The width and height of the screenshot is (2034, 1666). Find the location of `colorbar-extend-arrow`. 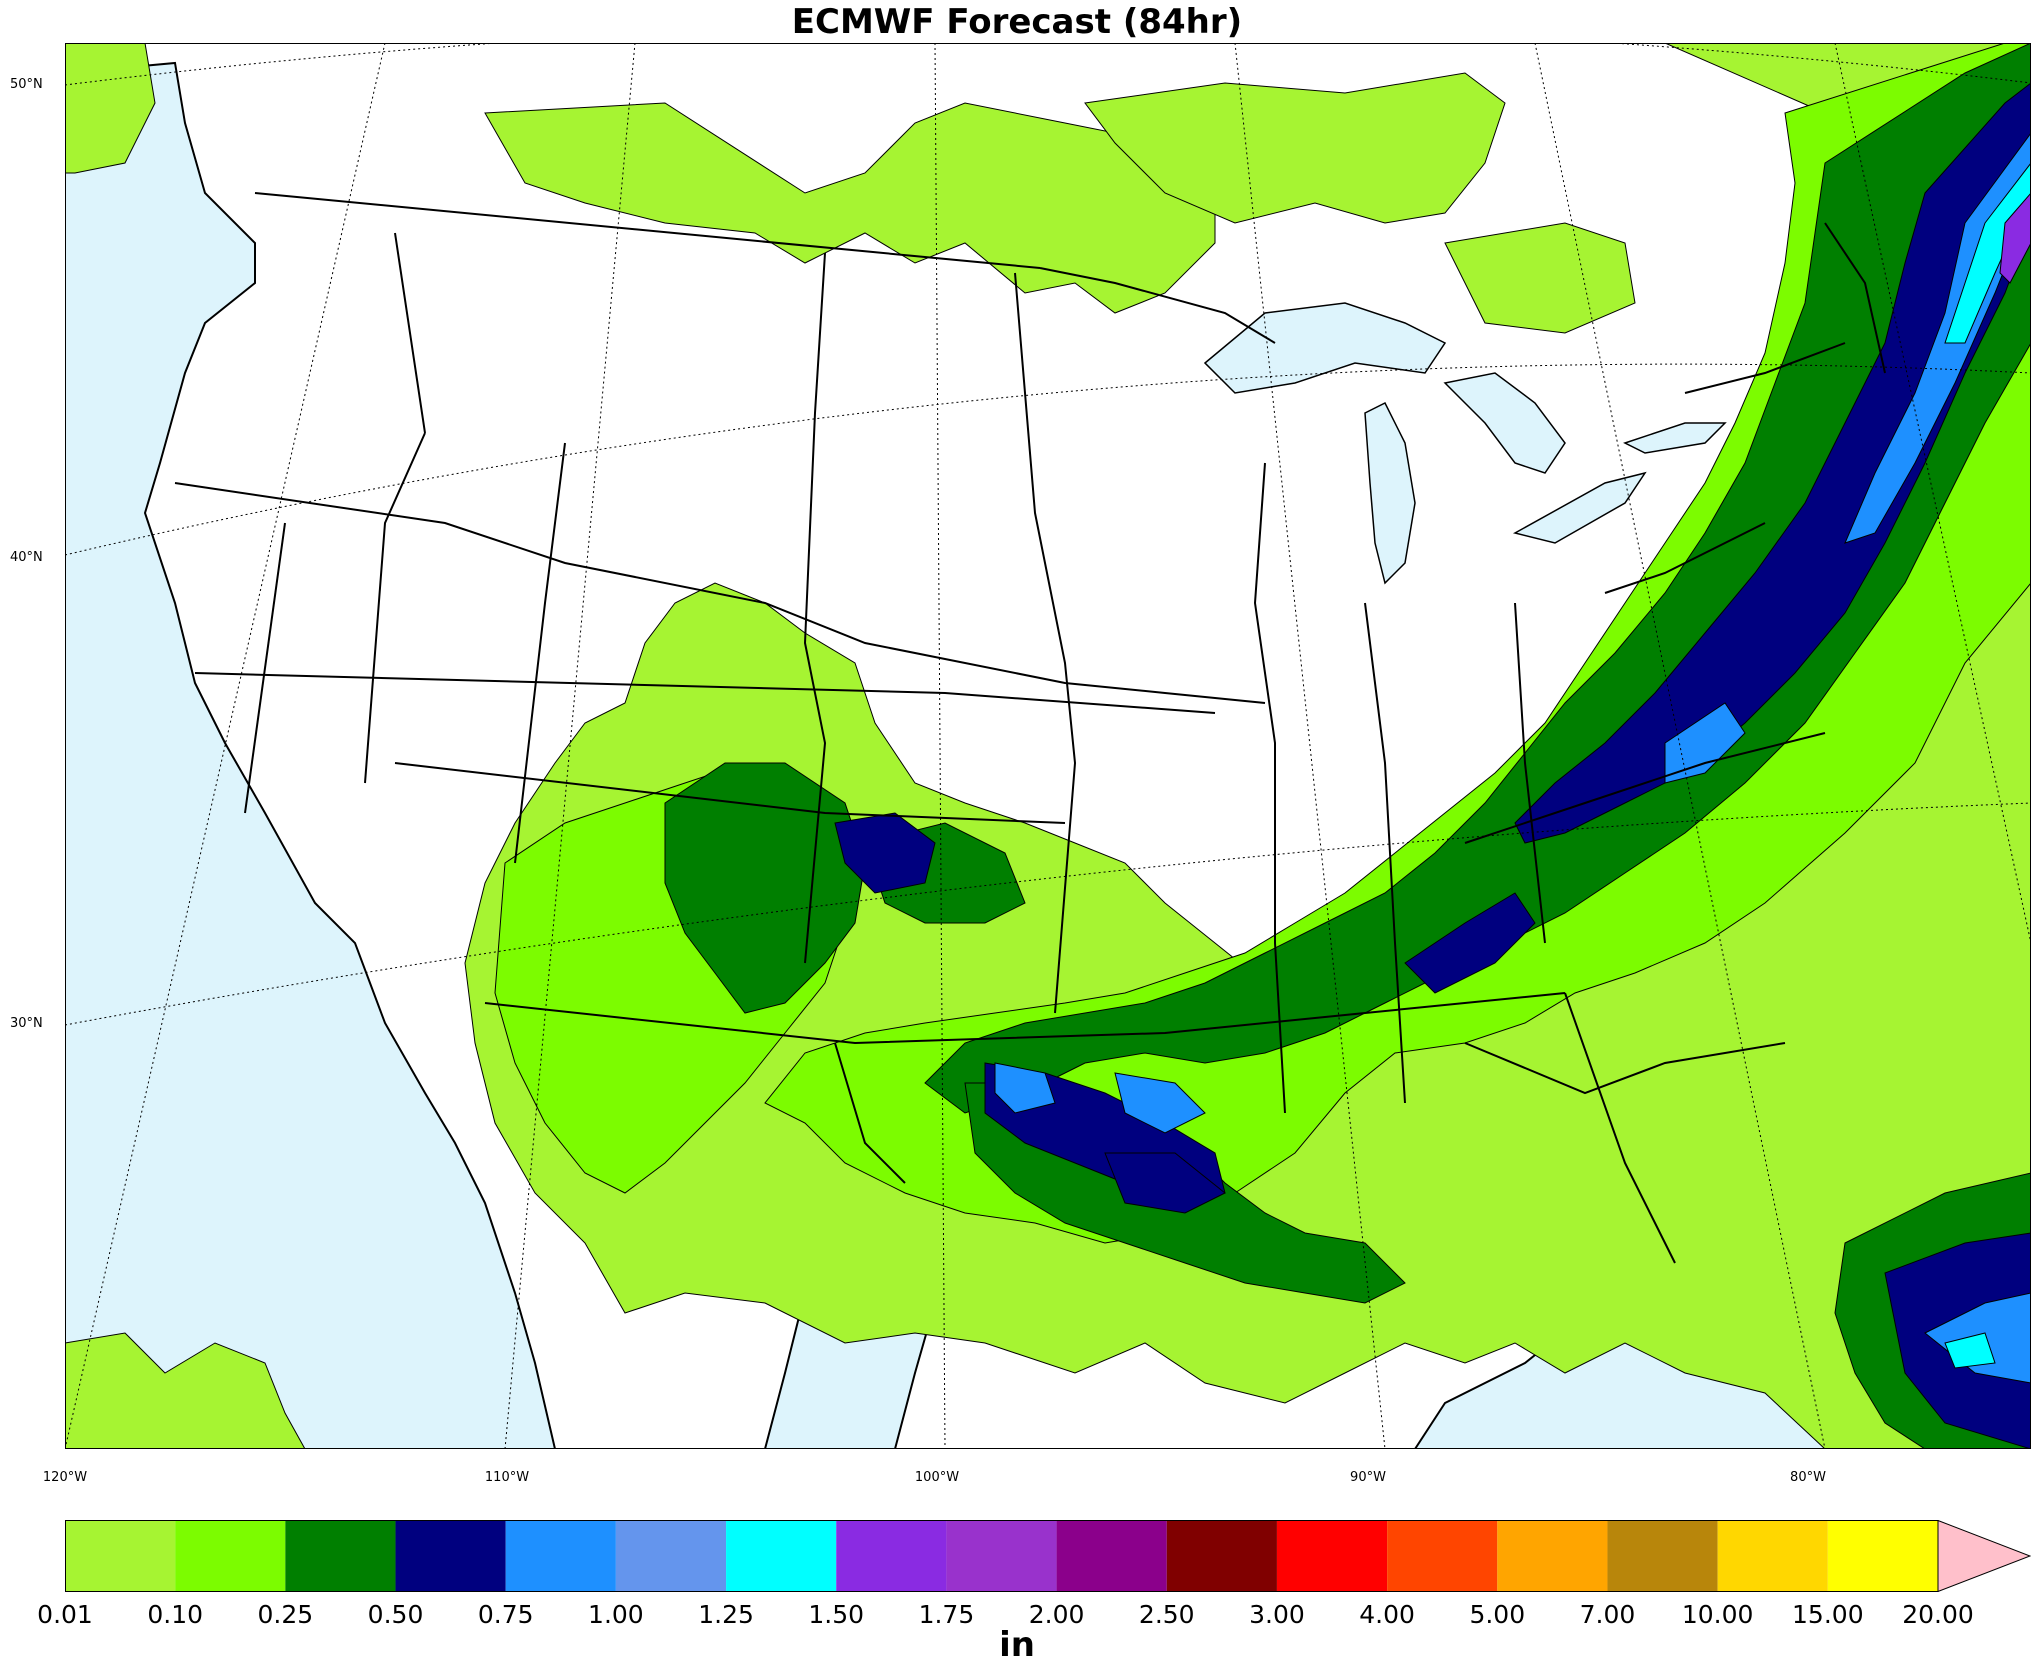

colorbar-extend-arrow is located at coordinates (1984, 1556).